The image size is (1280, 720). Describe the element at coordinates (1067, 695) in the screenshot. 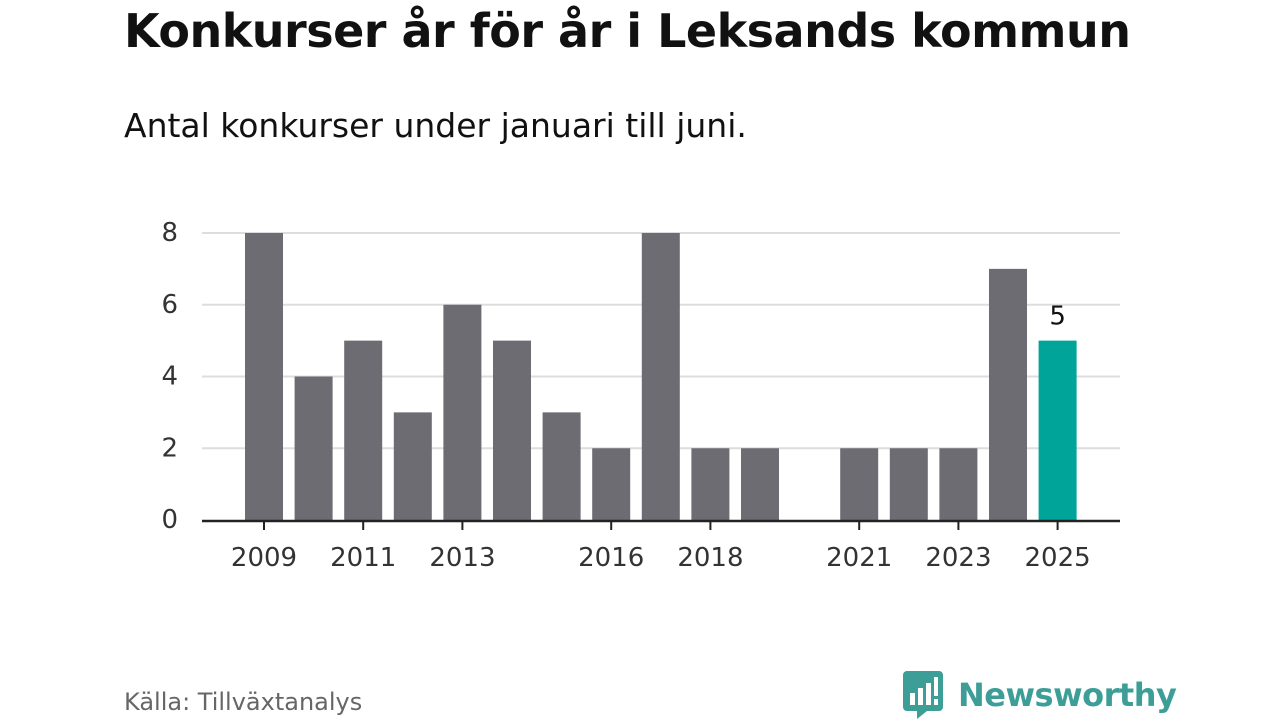

I see `brand-name: Newsworthy` at that location.